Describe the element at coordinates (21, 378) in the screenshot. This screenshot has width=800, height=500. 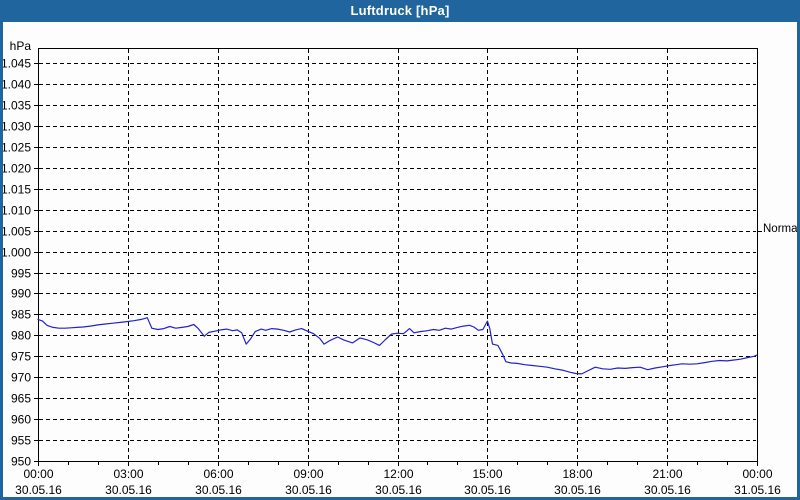
I see `y-tick-label: 970` at that location.